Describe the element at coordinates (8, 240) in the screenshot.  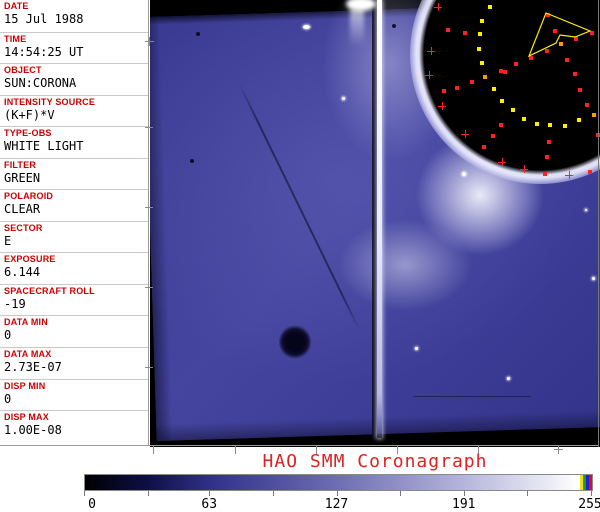
I see `metadata-value: E` at that location.